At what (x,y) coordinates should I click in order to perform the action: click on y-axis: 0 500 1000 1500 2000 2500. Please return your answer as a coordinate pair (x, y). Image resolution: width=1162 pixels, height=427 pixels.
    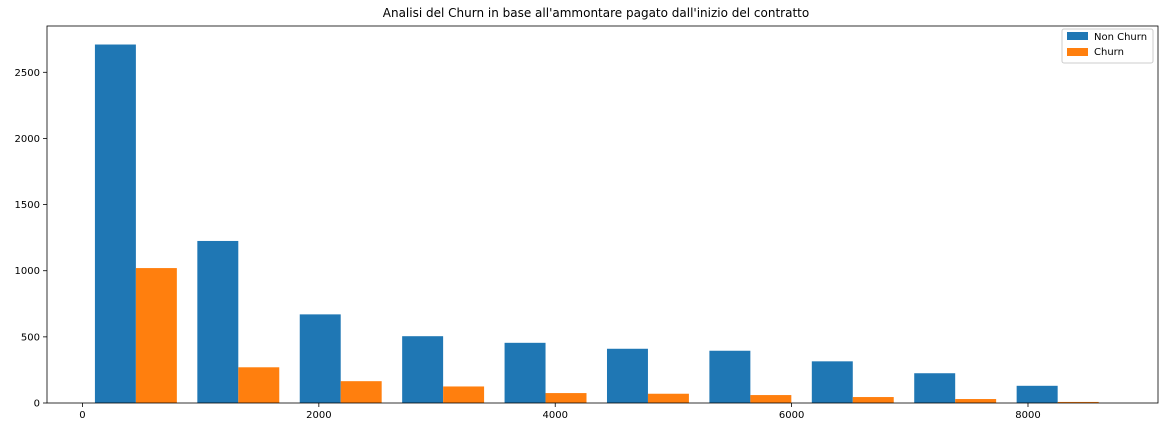
    Looking at the image, I should click on (31, 239).